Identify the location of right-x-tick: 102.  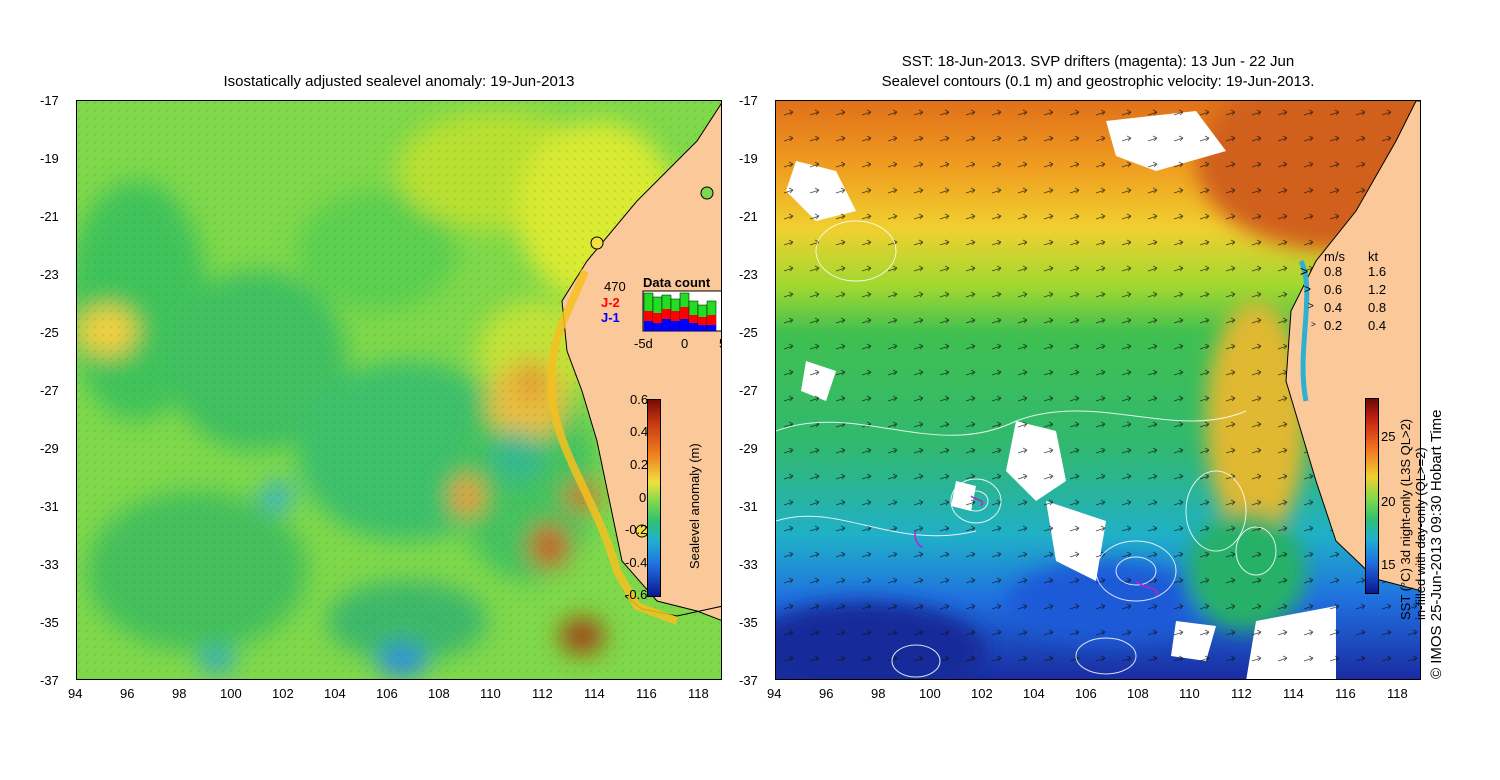
(982, 693).